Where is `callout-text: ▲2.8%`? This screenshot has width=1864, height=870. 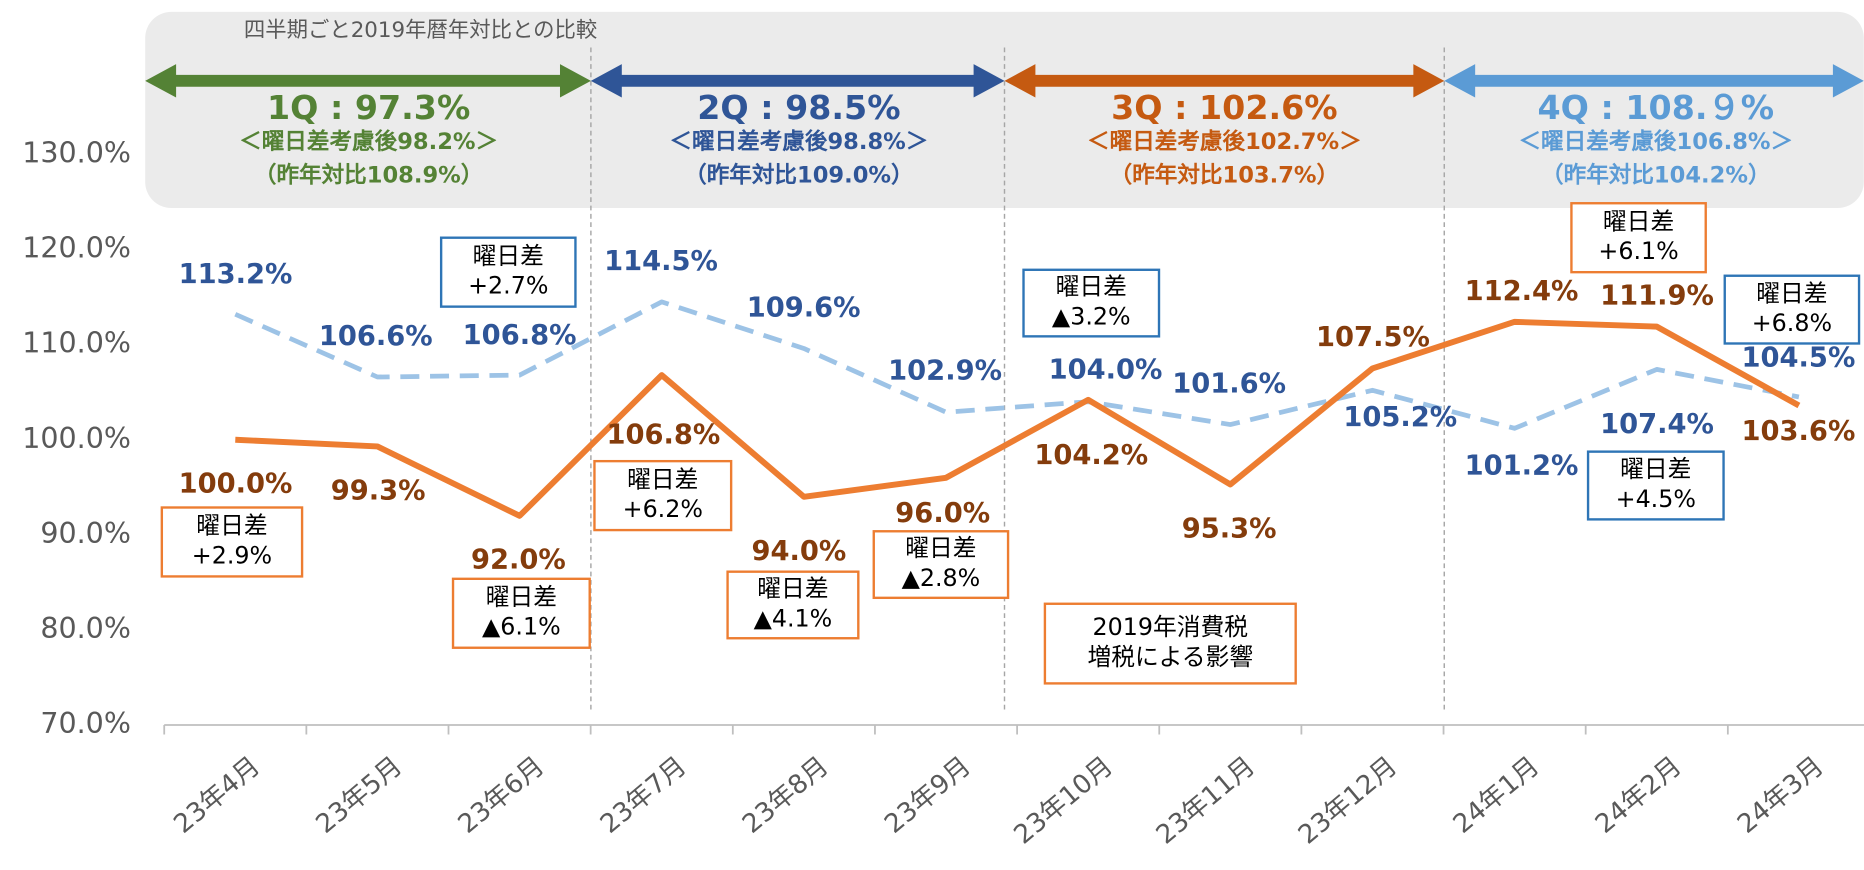 callout-text: ▲2.8% is located at coordinates (941, 578).